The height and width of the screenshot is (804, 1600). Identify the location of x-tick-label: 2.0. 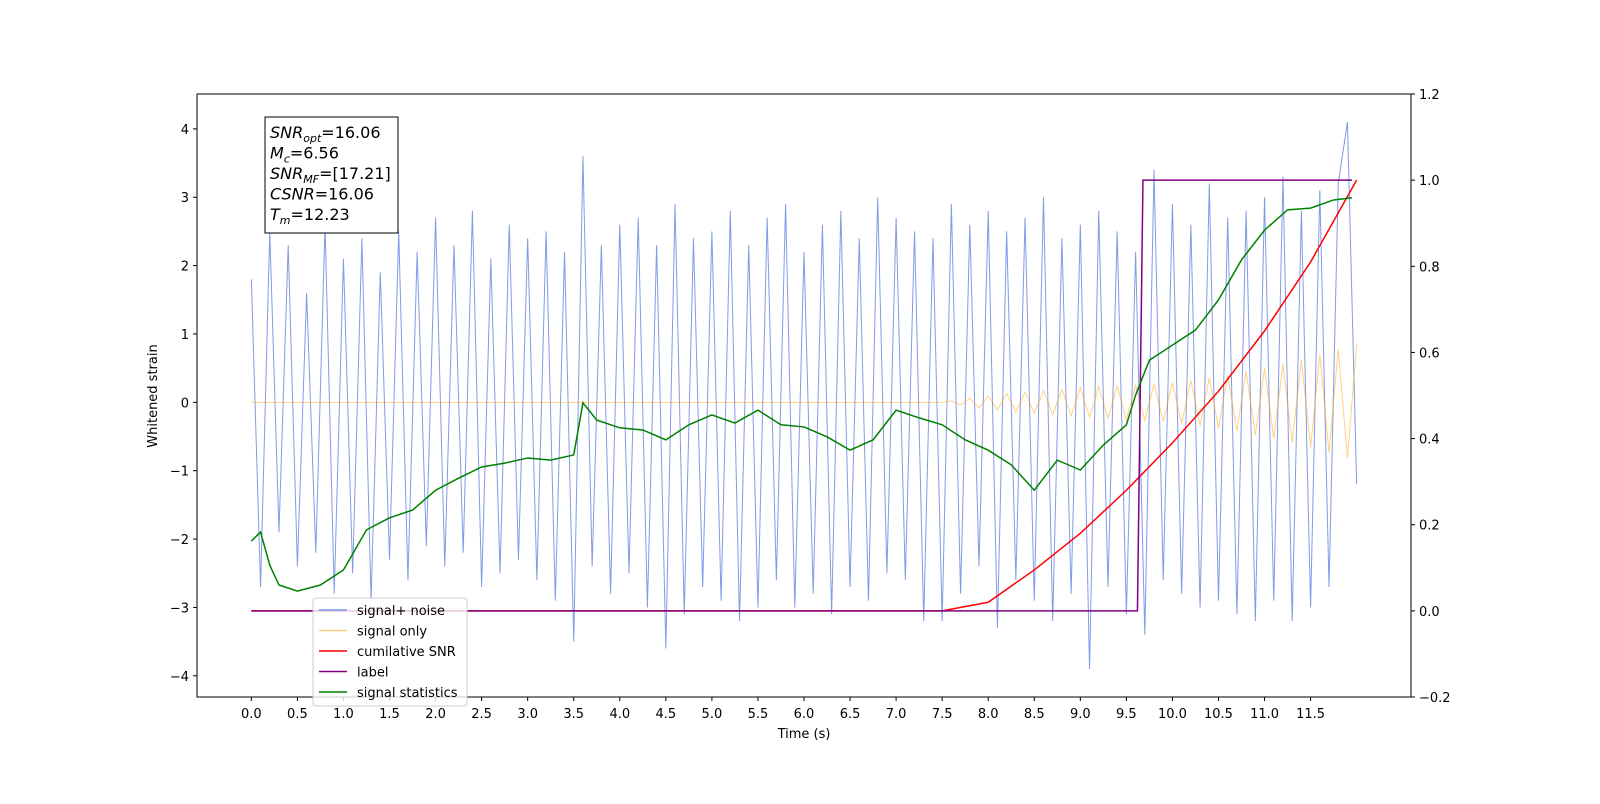
(435, 714).